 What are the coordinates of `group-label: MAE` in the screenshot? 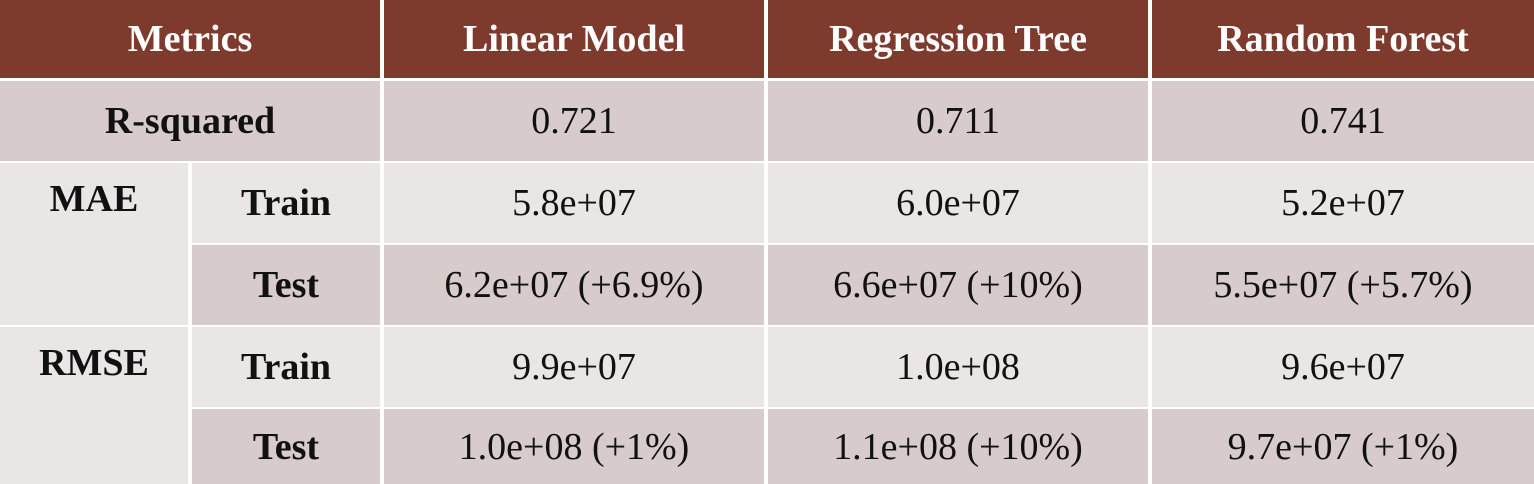 It's located at (94, 199).